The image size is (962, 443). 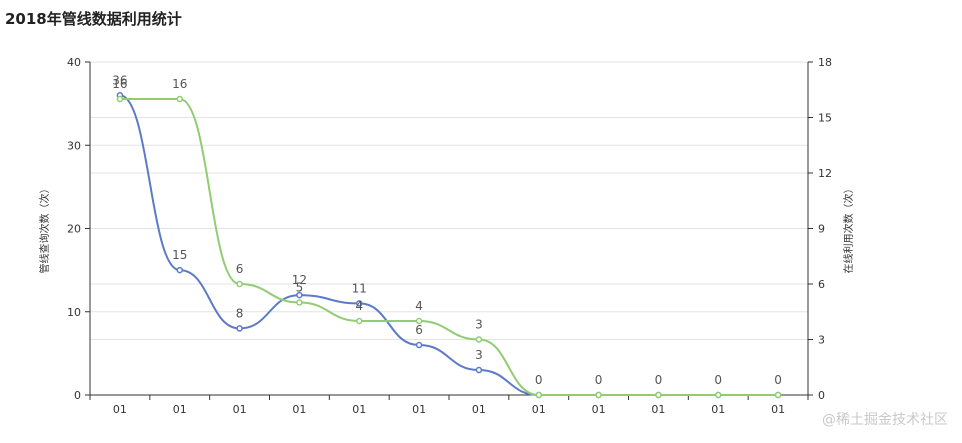 I want to click on watermark: @稀土掘金技术社区, so click(x=885, y=420).